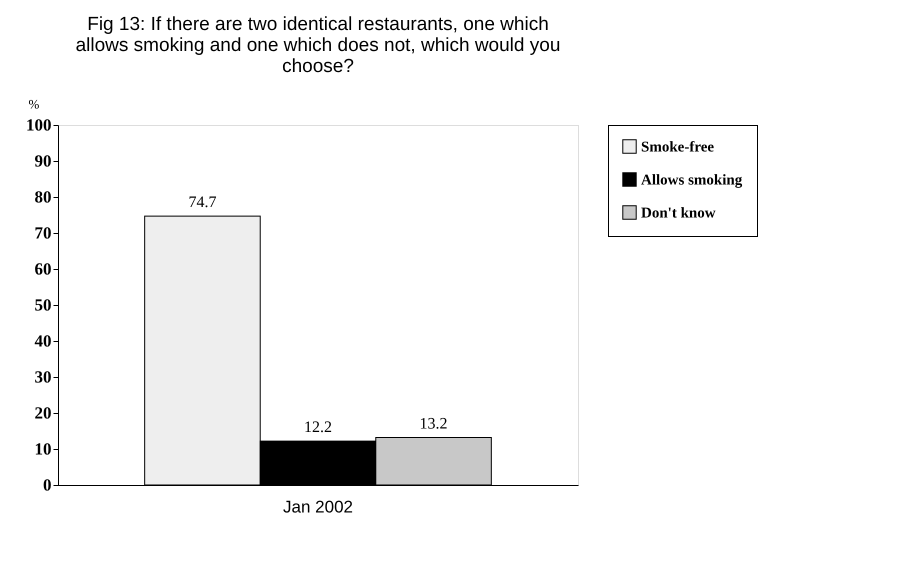 This screenshot has height=577, width=910. Describe the element at coordinates (39, 125) in the screenshot. I see `y-tick-label: 100` at that location.